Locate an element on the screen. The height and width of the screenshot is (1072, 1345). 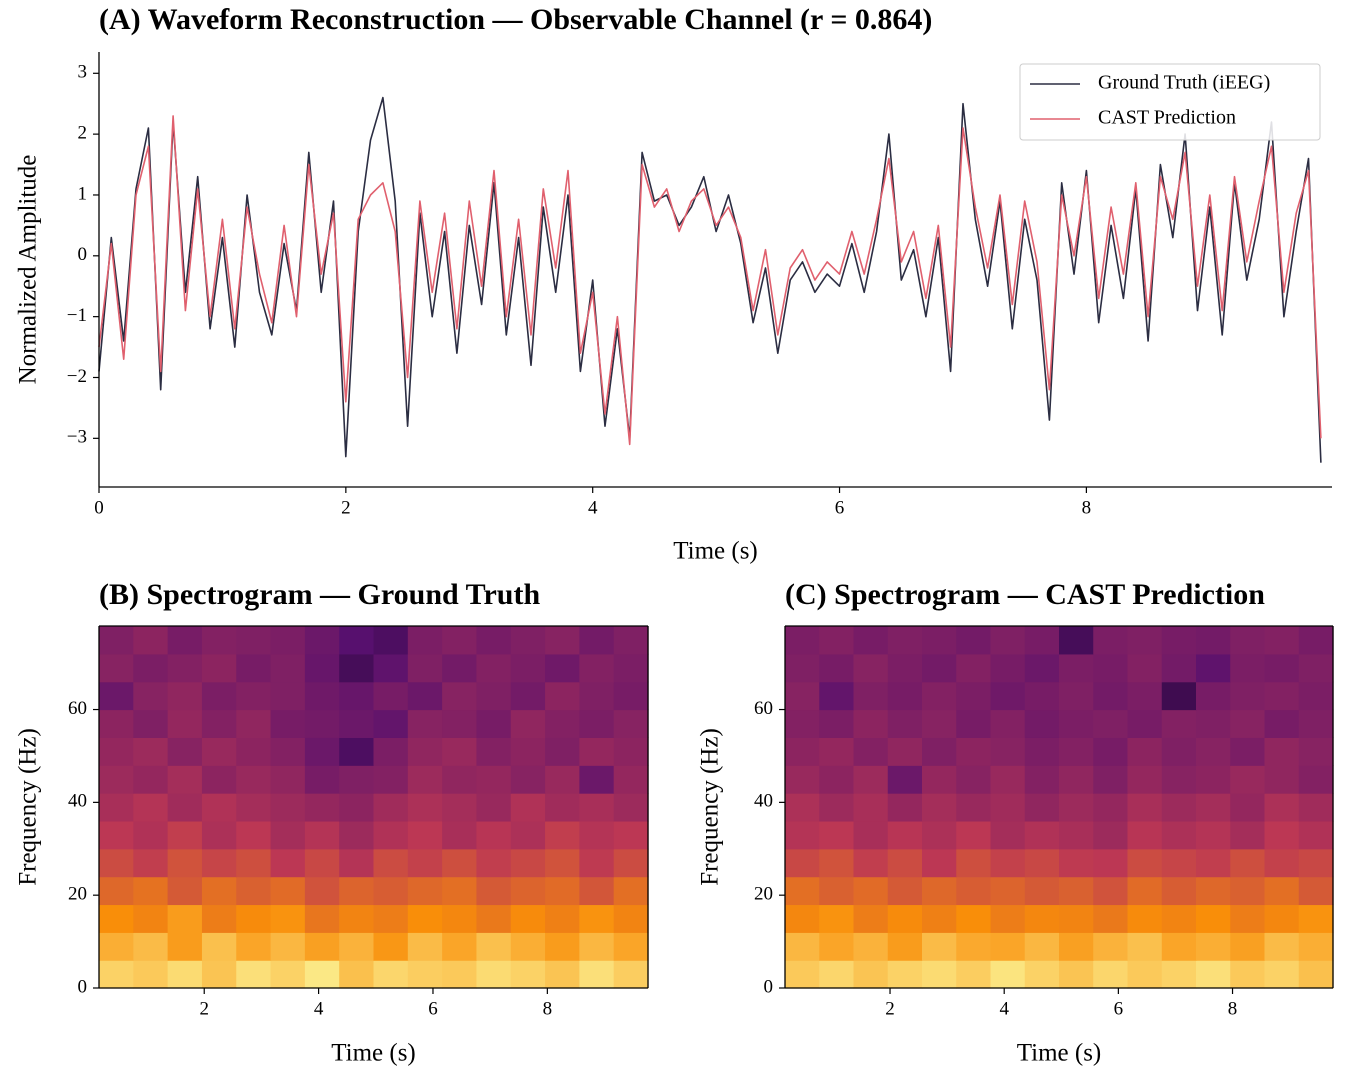
y-tick-label: 3 is located at coordinates (83, 72).